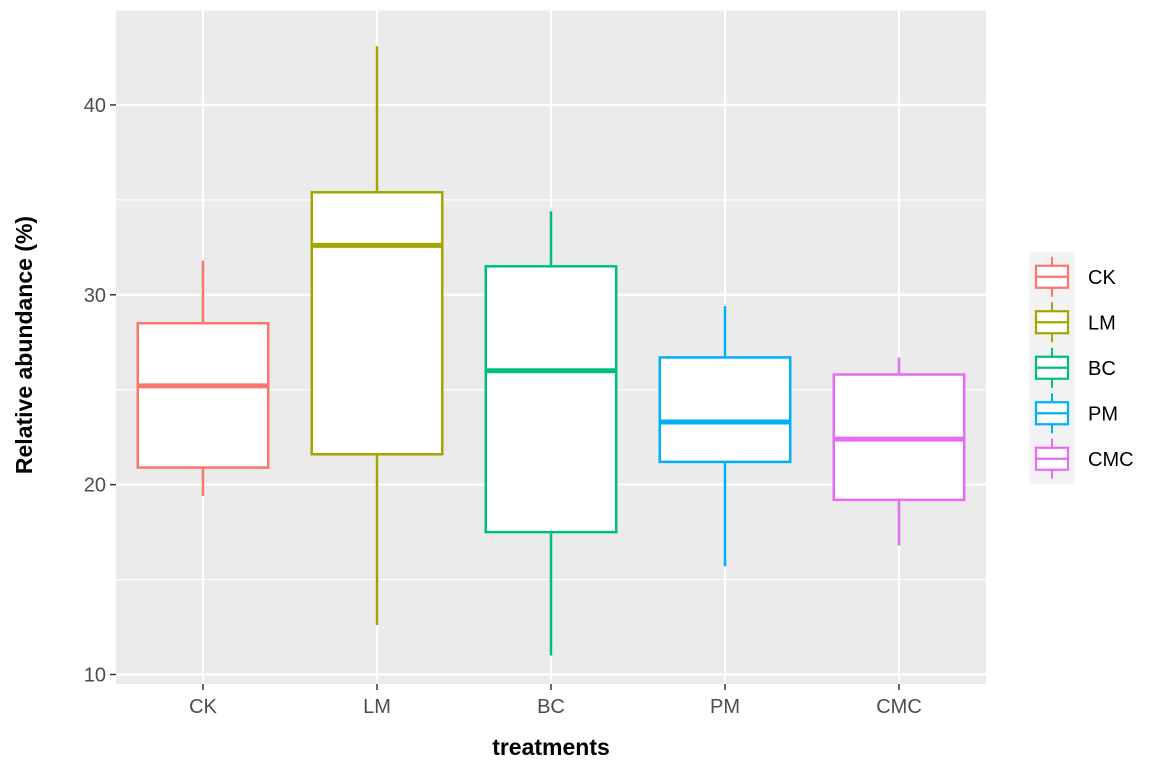  What do you see at coordinates (1075, 367) in the screenshot?
I see `legend-key-bc: BC` at bounding box center [1075, 367].